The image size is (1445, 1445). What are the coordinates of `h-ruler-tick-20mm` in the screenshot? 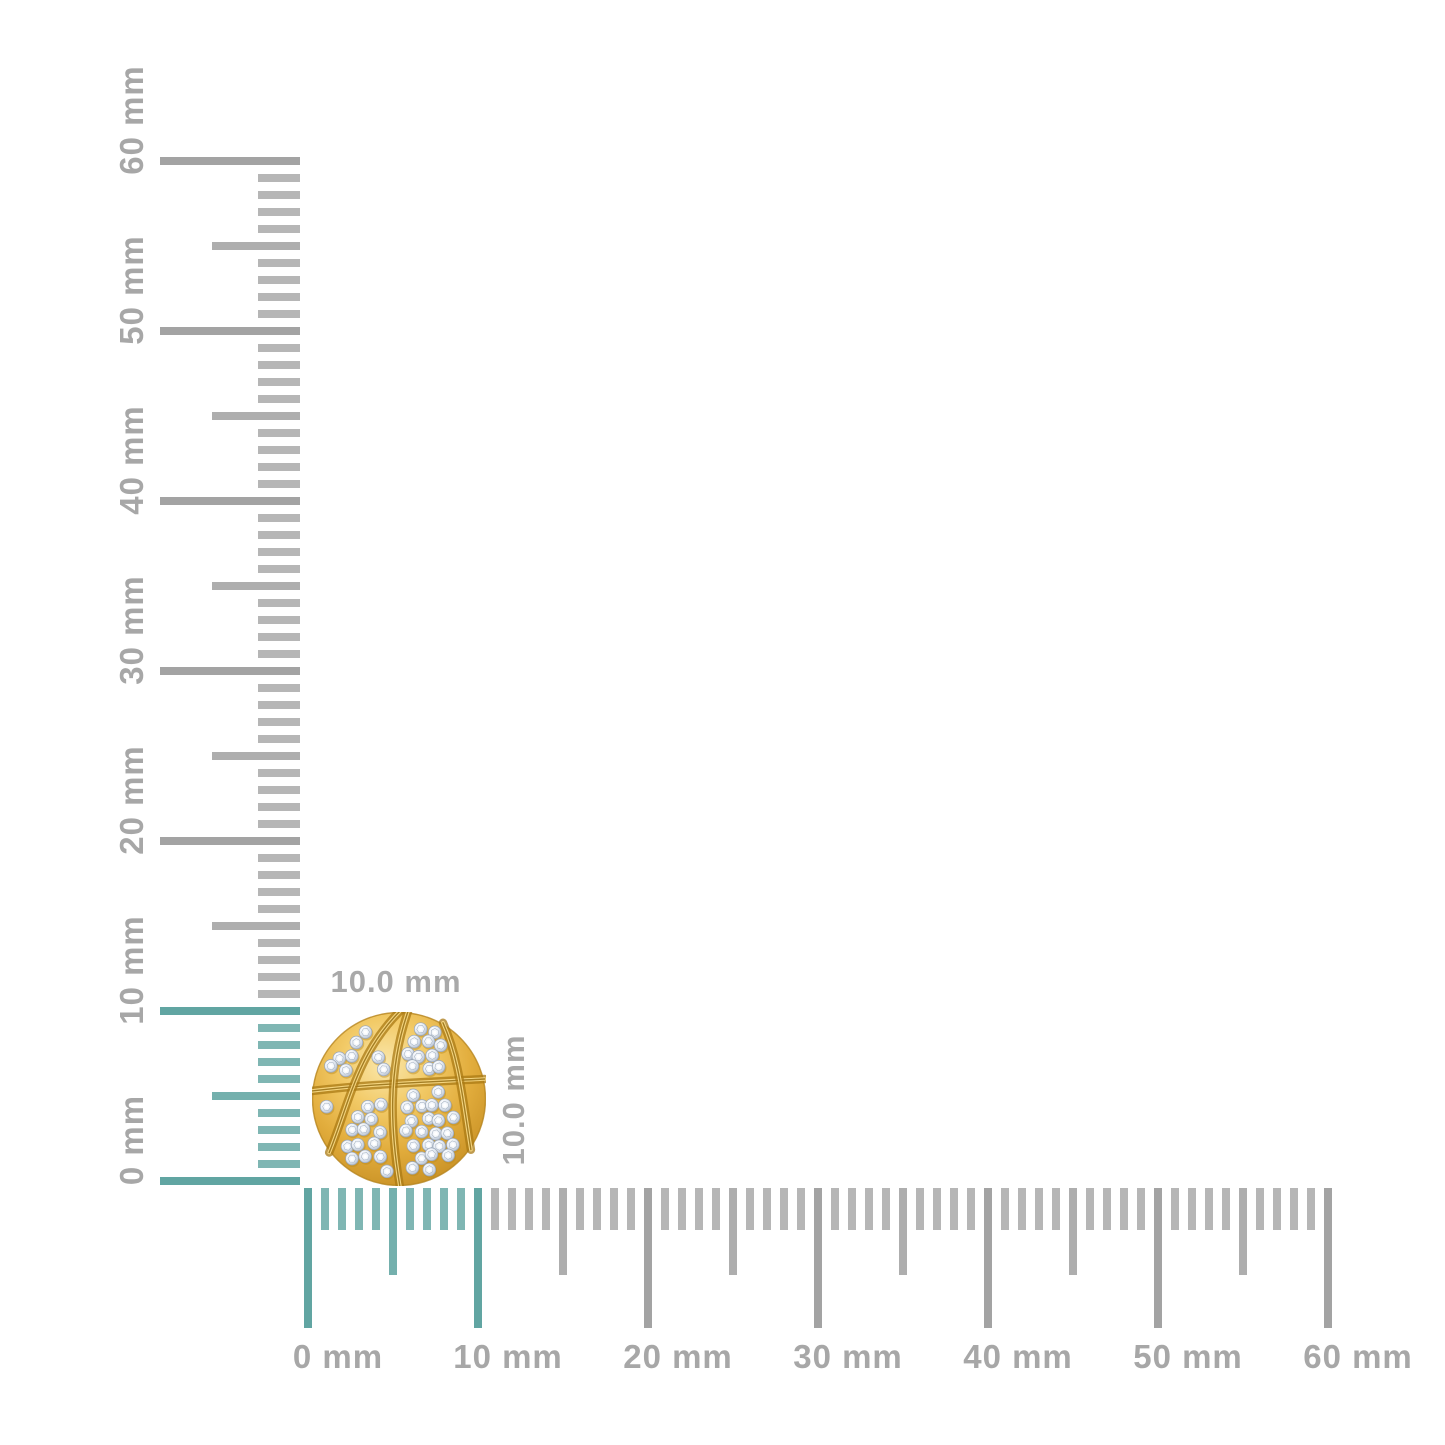 It's located at (648, 1258).